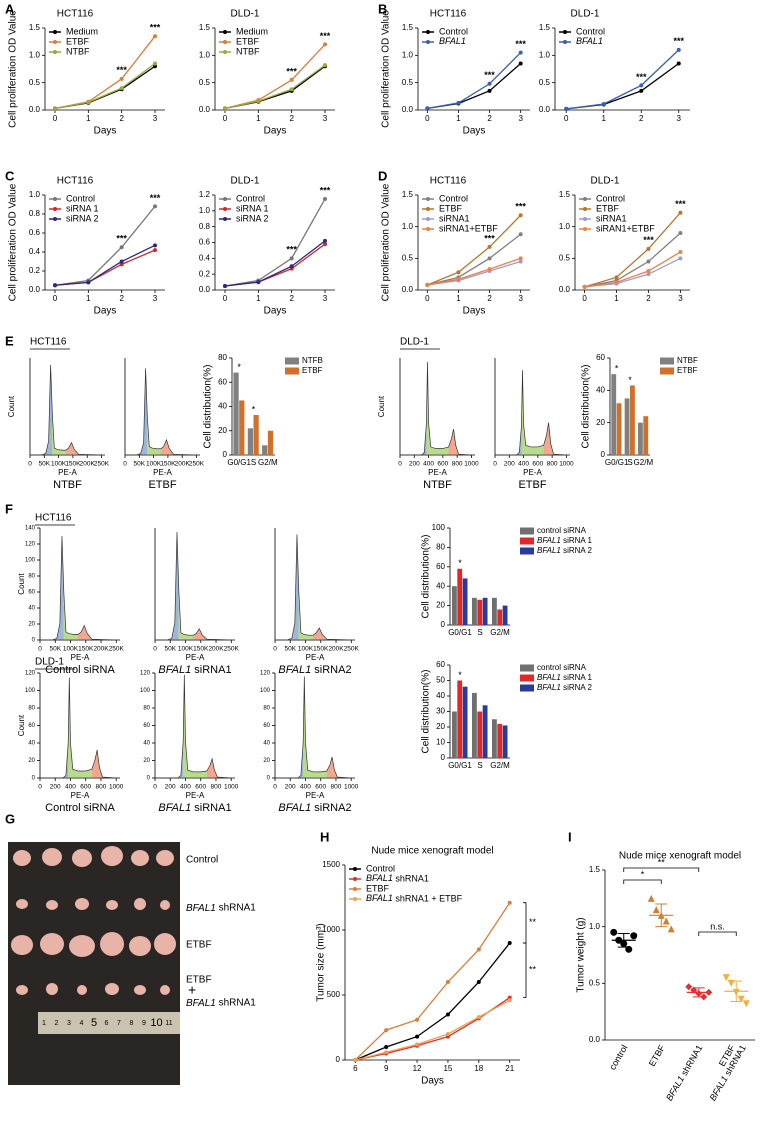  Describe the element at coordinates (94, 1023) in the screenshot. I see `ruler-number: 5` at that location.